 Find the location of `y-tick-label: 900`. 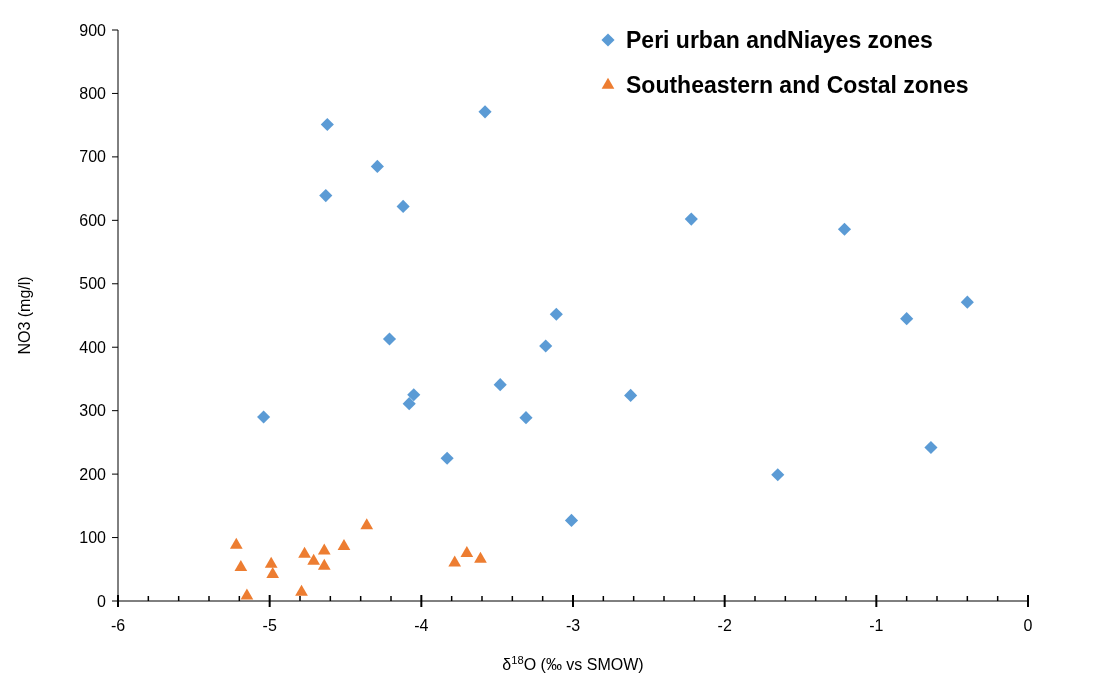

y-tick-label: 900 is located at coordinates (93, 30).